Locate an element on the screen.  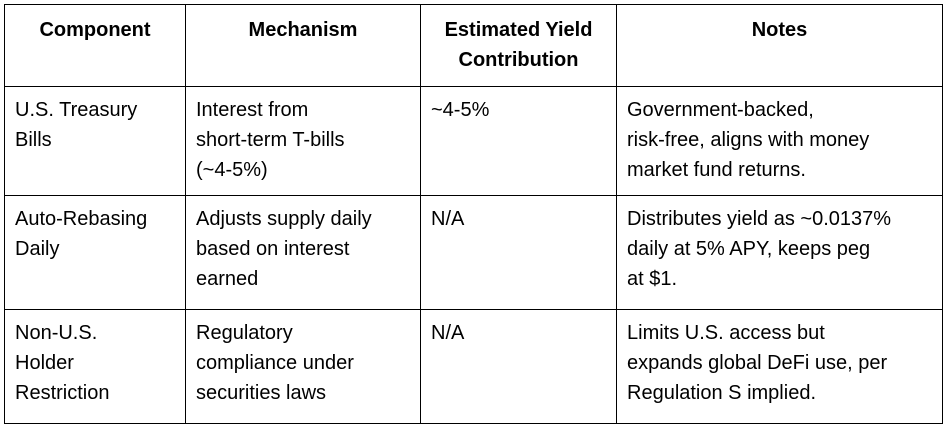
cell-component-text: U.S. Treasury Bills is located at coordinates (76, 125).